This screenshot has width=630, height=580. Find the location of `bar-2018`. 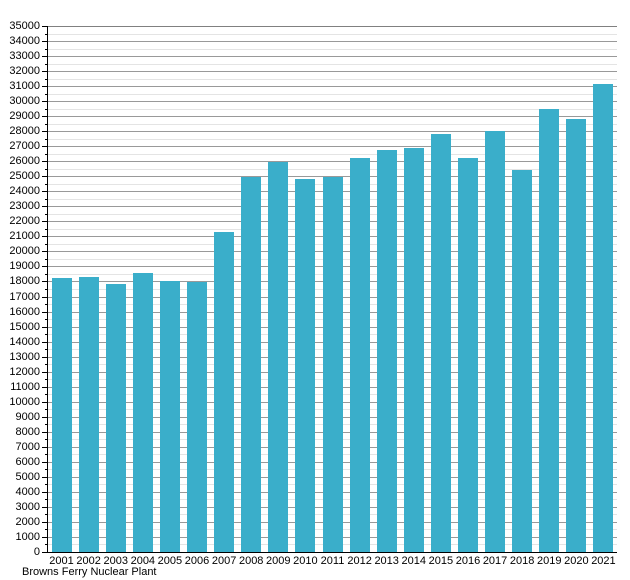

bar-2018 is located at coordinates (522, 361).